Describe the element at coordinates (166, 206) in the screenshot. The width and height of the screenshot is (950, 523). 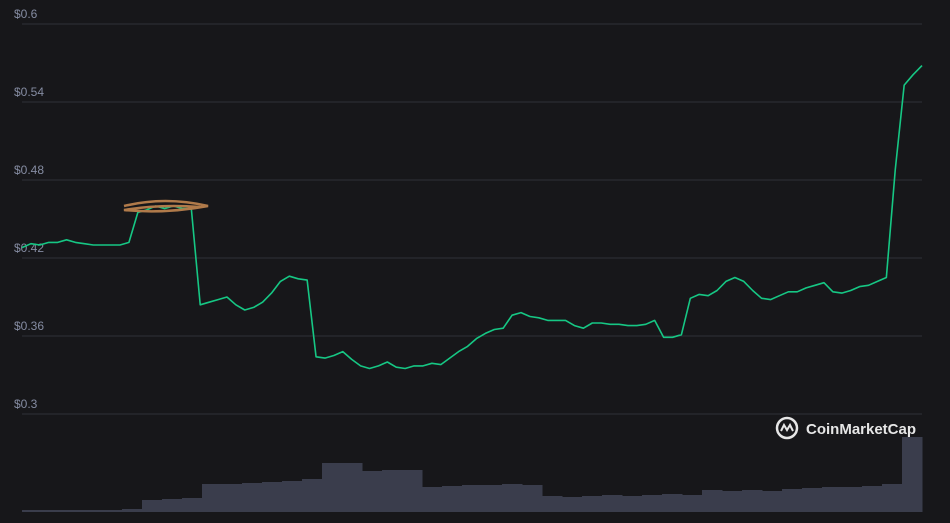
I see `scribble` at that location.